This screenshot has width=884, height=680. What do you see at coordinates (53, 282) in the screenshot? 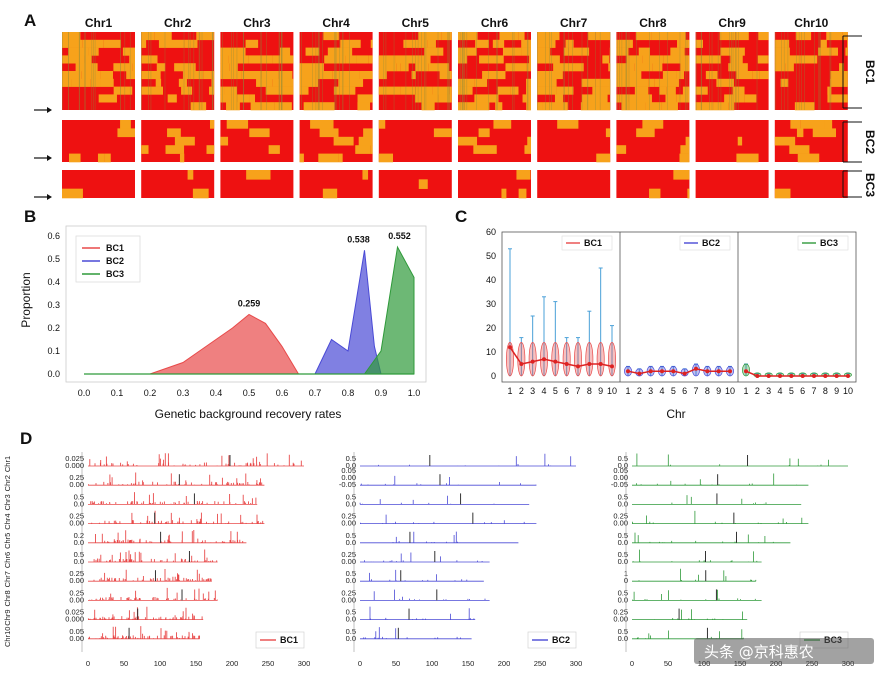
I see `b-ytick: 0.4` at bounding box center [53, 282].